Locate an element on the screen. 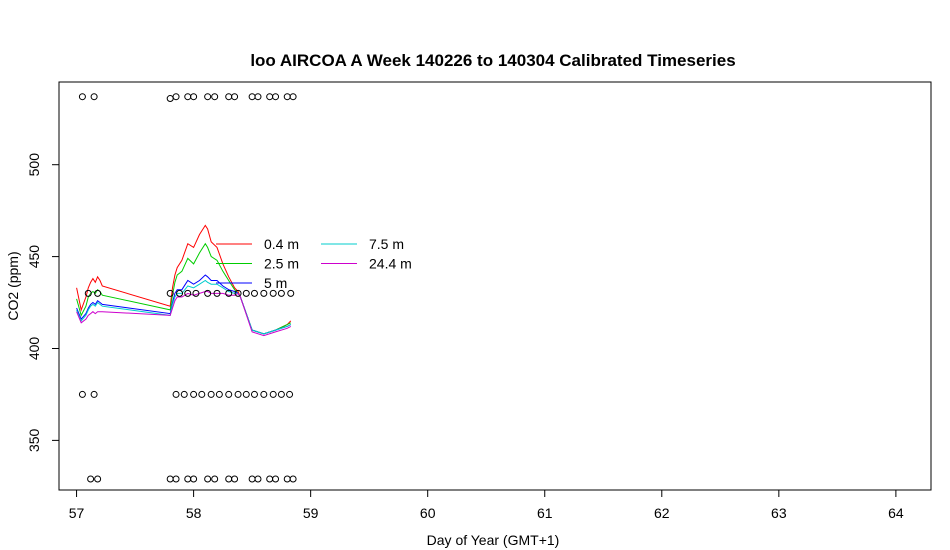  y-tick-label: 400 is located at coordinates (34, 349).